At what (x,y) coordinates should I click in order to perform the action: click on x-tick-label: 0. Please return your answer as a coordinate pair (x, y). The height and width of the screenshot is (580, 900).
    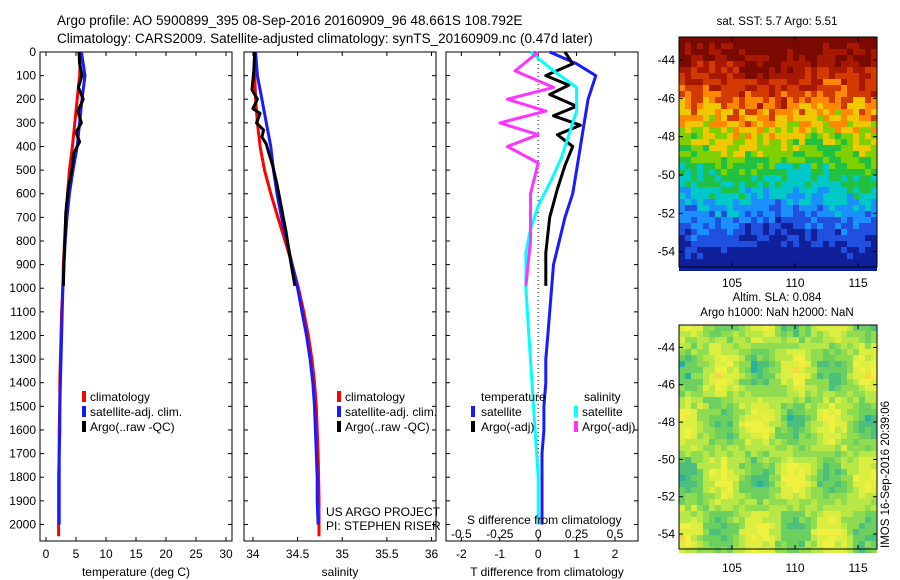
    Looking at the image, I should click on (46, 554).